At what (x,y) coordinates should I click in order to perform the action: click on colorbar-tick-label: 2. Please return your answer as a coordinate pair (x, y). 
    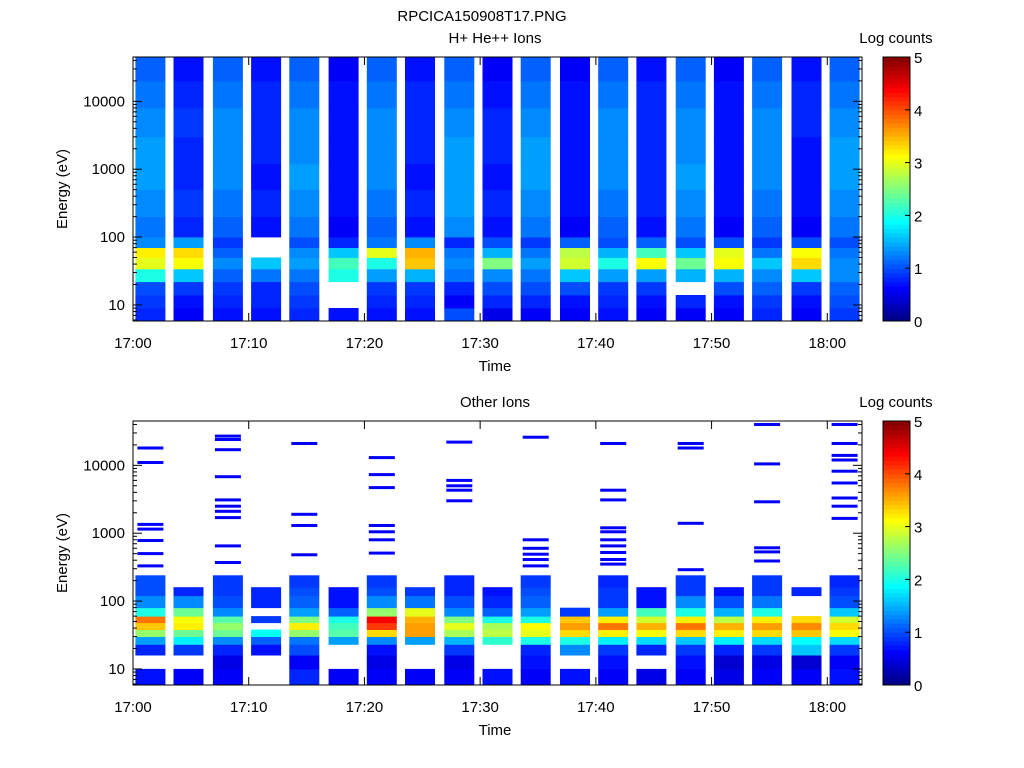
    Looking at the image, I should click on (918, 216).